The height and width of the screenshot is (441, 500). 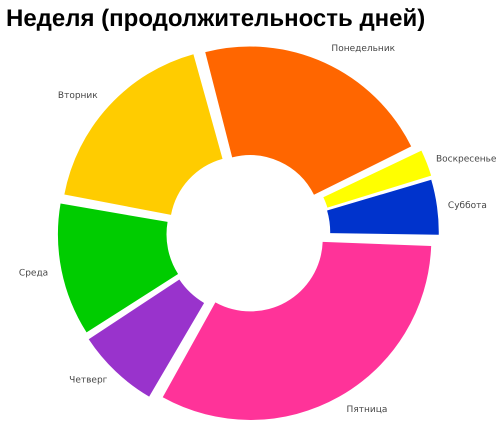 I want to click on slice-label: Среда, so click(x=33, y=273).